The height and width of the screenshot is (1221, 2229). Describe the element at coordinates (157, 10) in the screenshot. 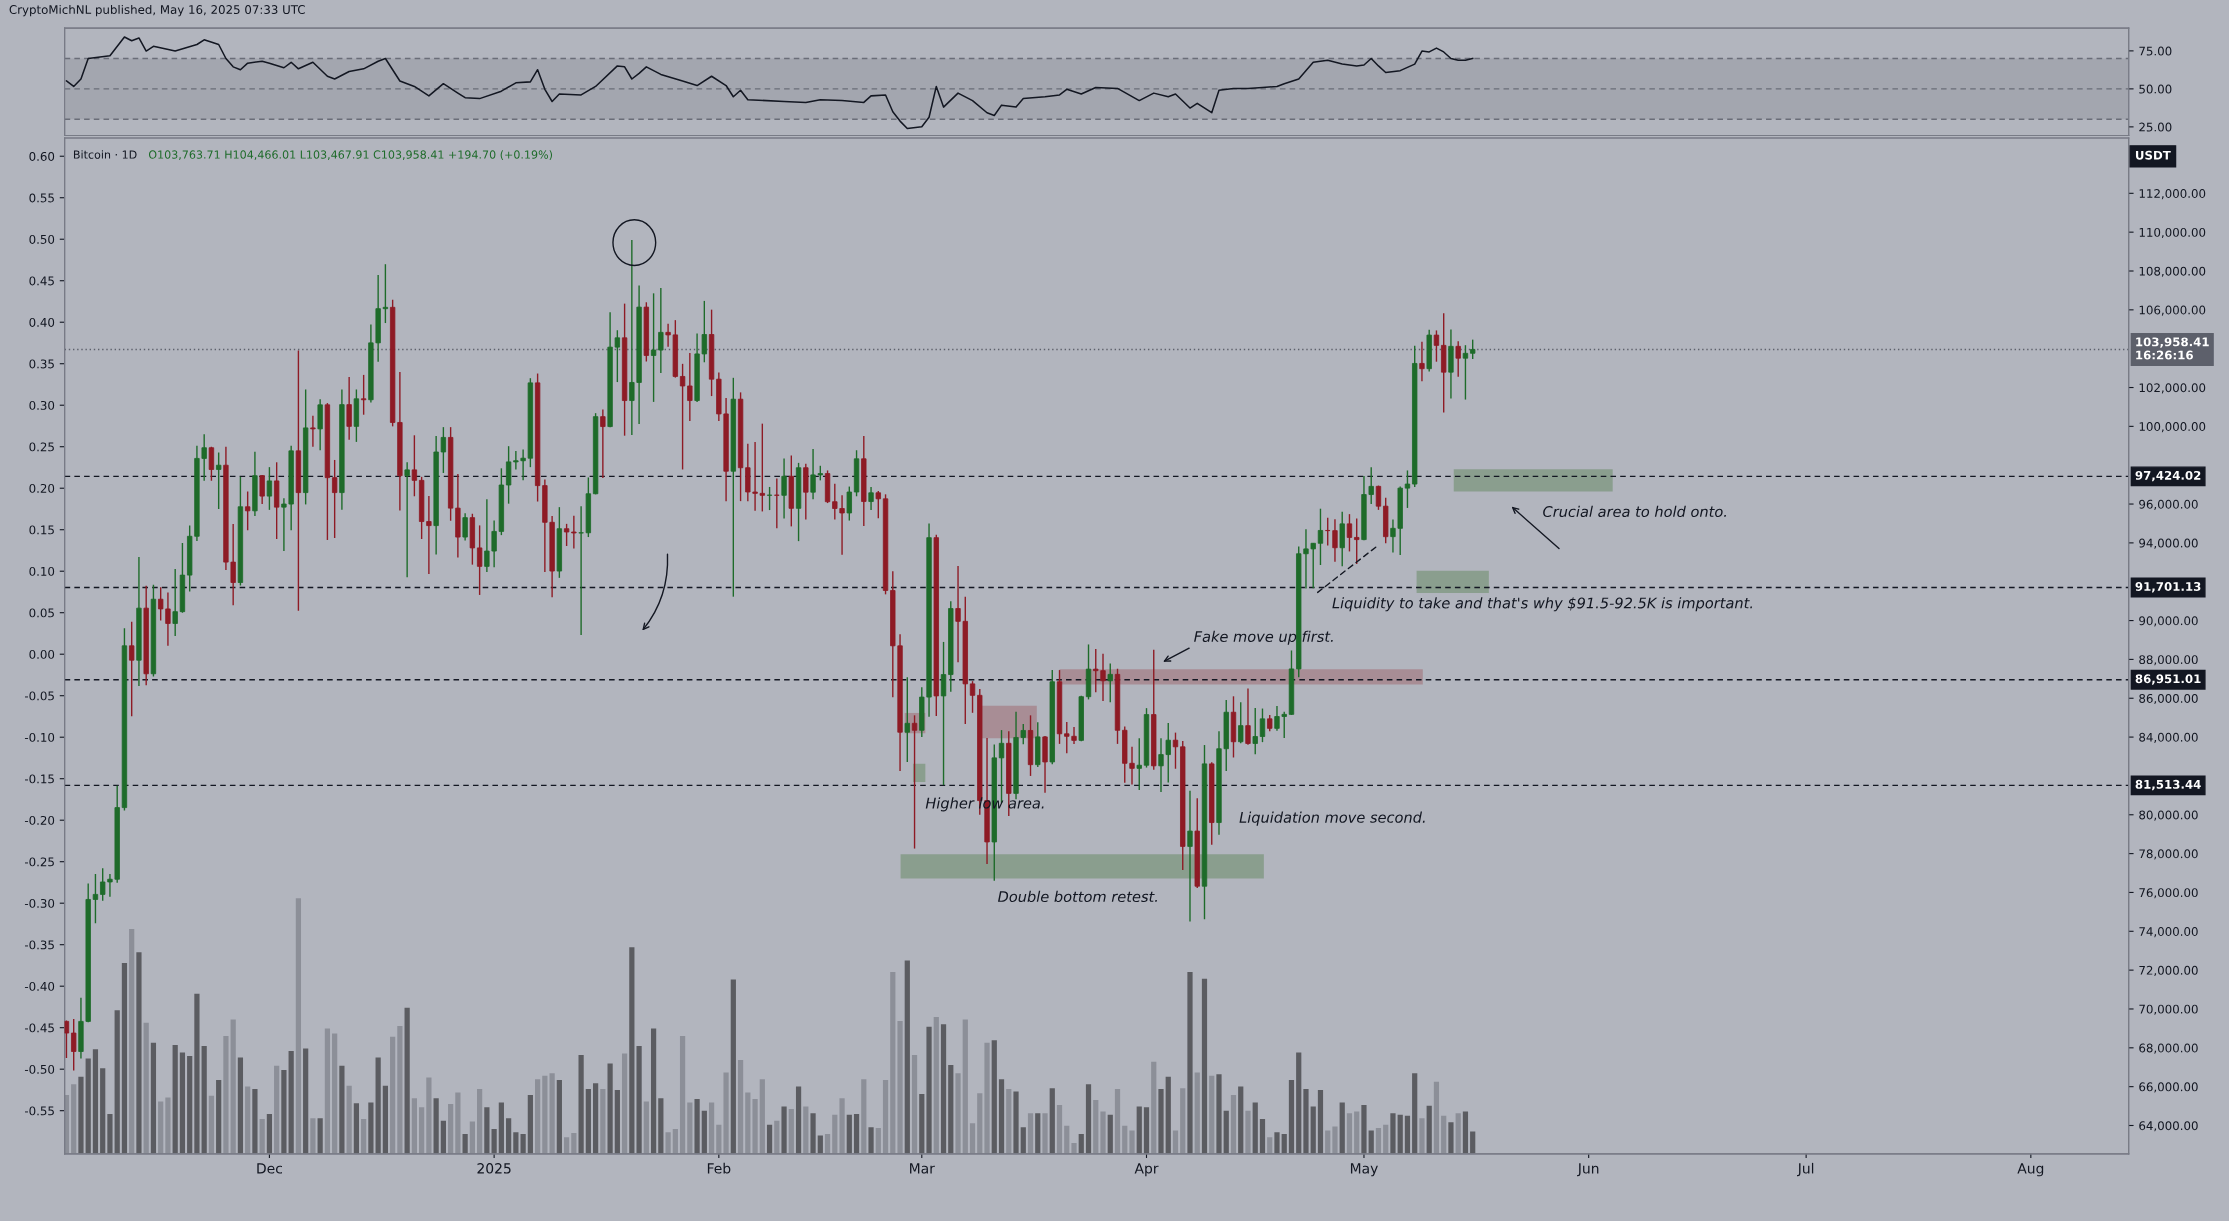

I see `text: CryptoMichNL published, May 16, 2025 07:33 UTC` at that location.